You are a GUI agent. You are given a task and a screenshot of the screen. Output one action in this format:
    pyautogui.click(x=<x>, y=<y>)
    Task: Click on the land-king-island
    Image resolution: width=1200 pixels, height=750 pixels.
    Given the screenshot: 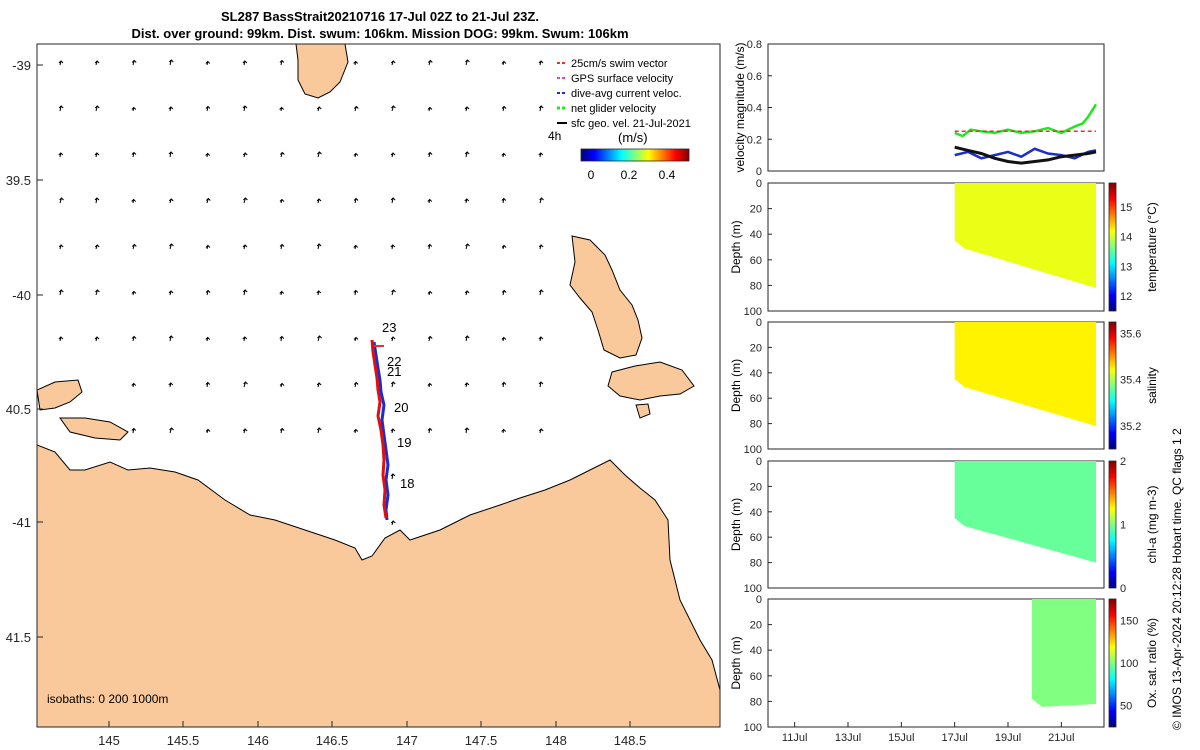 What is the action you would take?
    pyautogui.click(x=322, y=71)
    